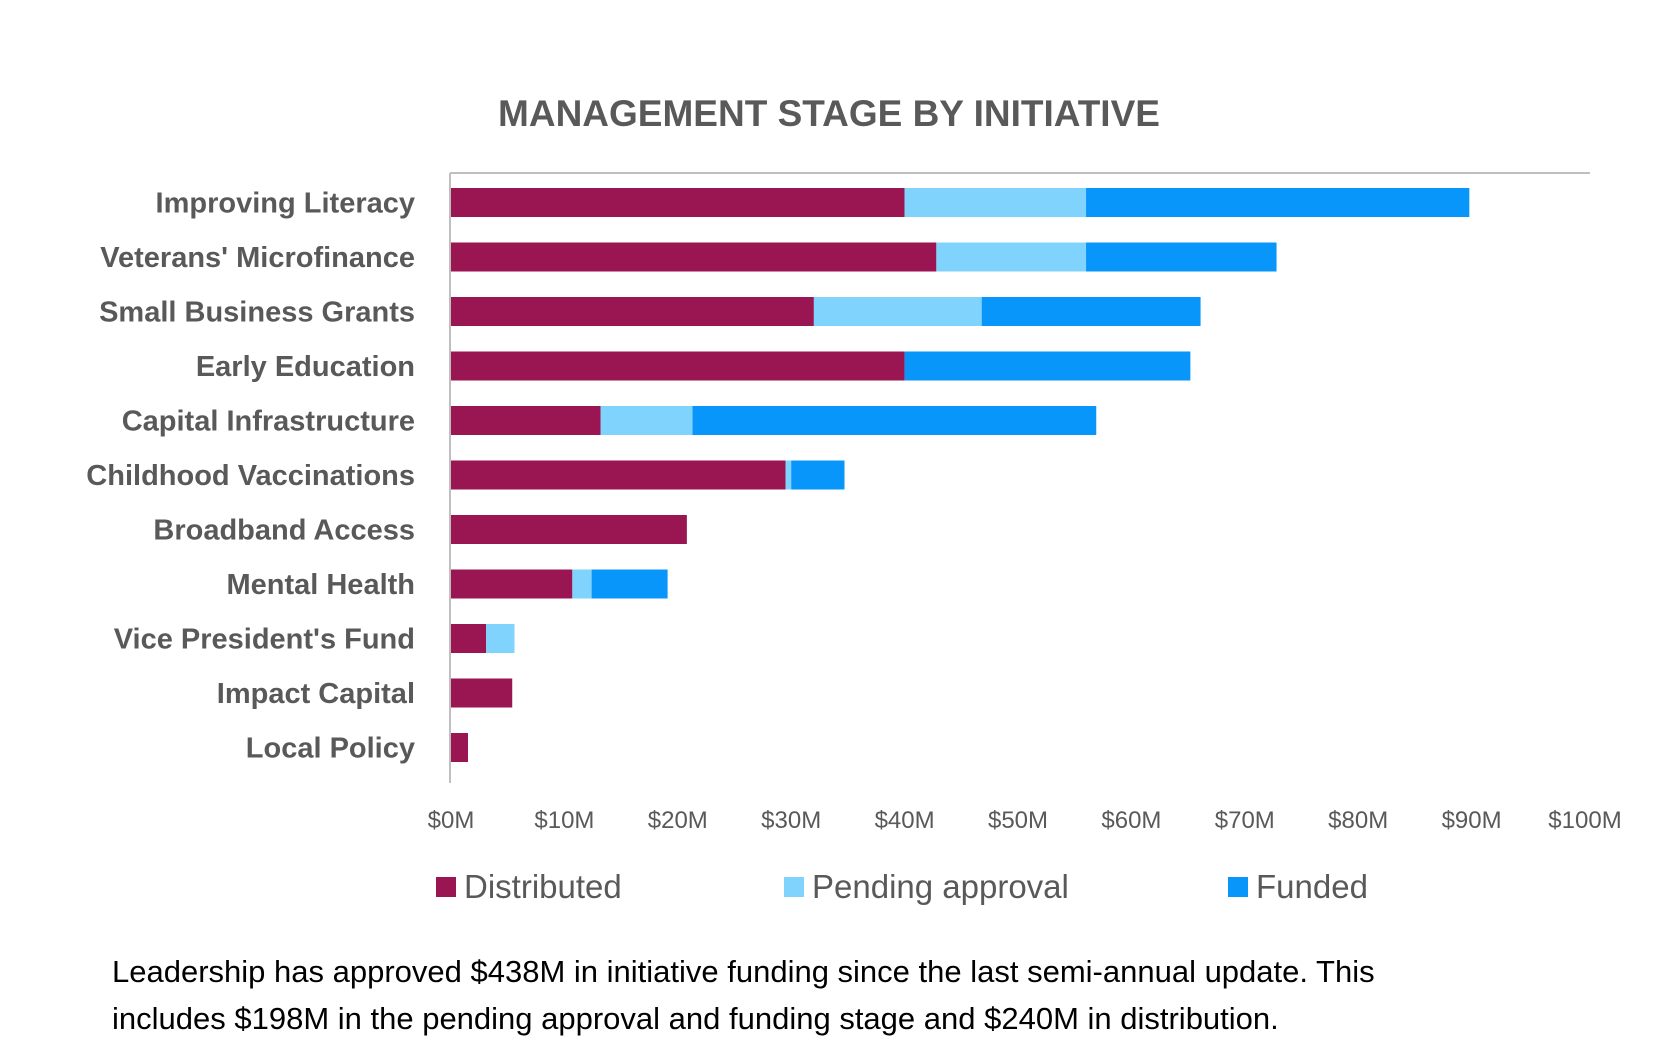 This screenshot has height=1062, width=1656. I want to click on bar-childhood-vaccinations-funded, so click(818, 475).